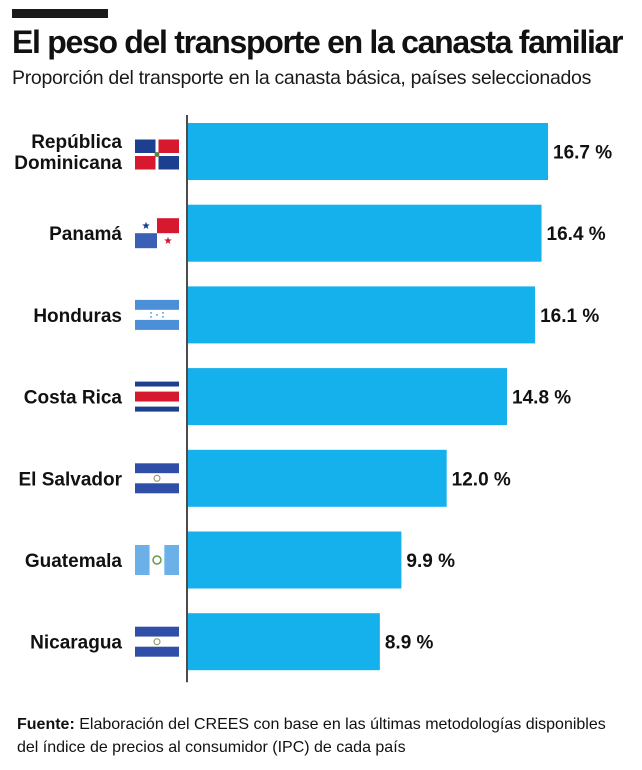 This screenshot has height=770, width=642. Describe the element at coordinates (157, 641) in the screenshot. I see `flag-nicaragua-icon` at that location.